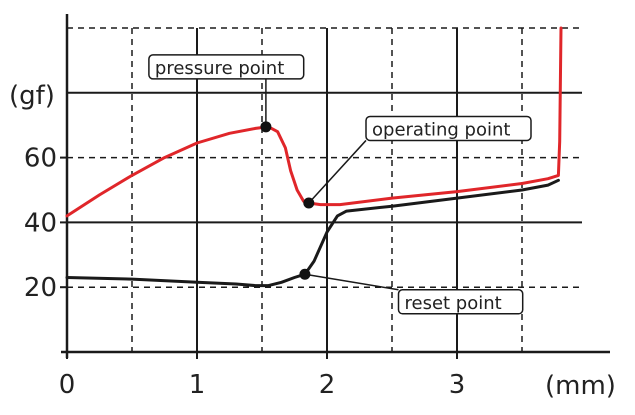  I want to click on annotation-label: pressure point, so click(219, 68).